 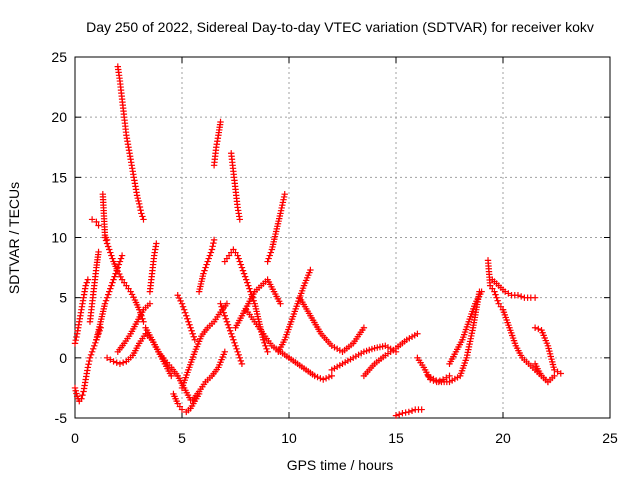 What do you see at coordinates (227, 303) in the screenshot?
I see `arc-15-point` at bounding box center [227, 303].